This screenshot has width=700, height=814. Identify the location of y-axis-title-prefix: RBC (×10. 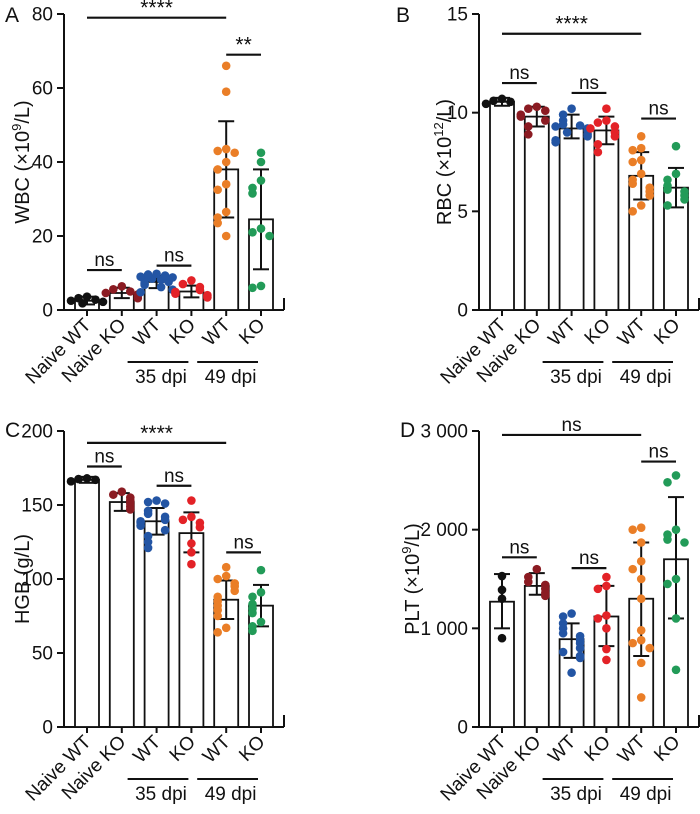
(445, 181).